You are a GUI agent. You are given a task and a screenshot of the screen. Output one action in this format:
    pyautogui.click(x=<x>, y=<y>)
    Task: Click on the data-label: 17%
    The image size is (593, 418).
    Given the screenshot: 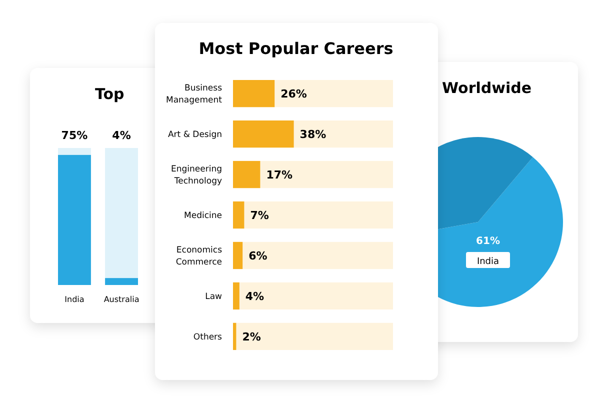 What is the action you would take?
    pyautogui.click(x=279, y=175)
    